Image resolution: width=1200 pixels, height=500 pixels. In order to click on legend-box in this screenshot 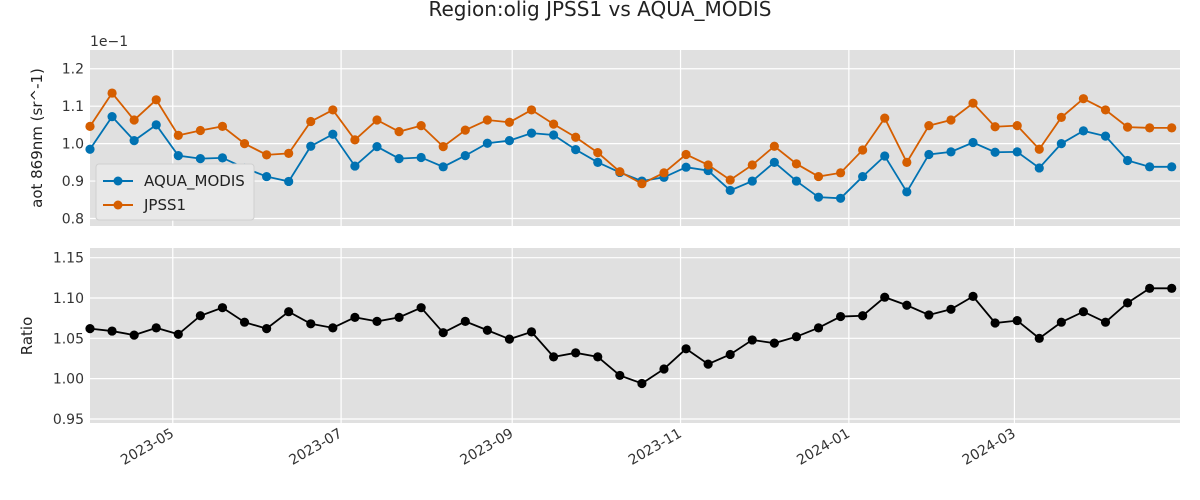, I will do `click(175, 192)`.